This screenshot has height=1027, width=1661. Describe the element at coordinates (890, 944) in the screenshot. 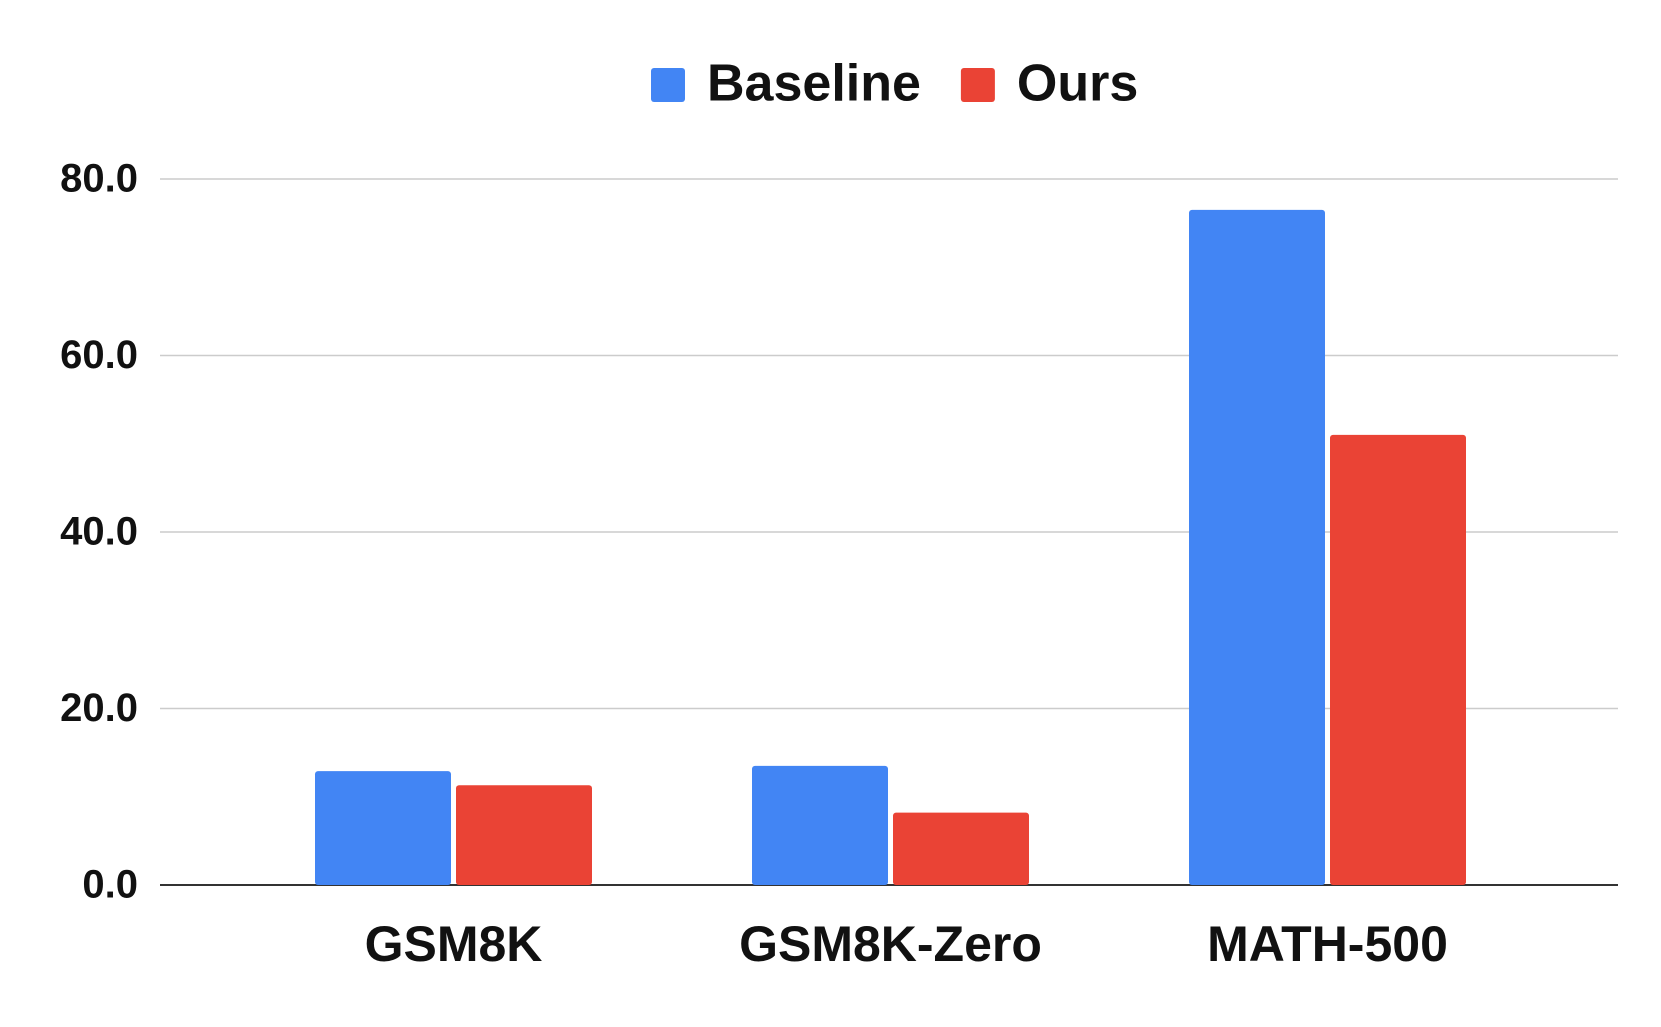

I see `x-tick-label: GSM8K-Zero` at that location.